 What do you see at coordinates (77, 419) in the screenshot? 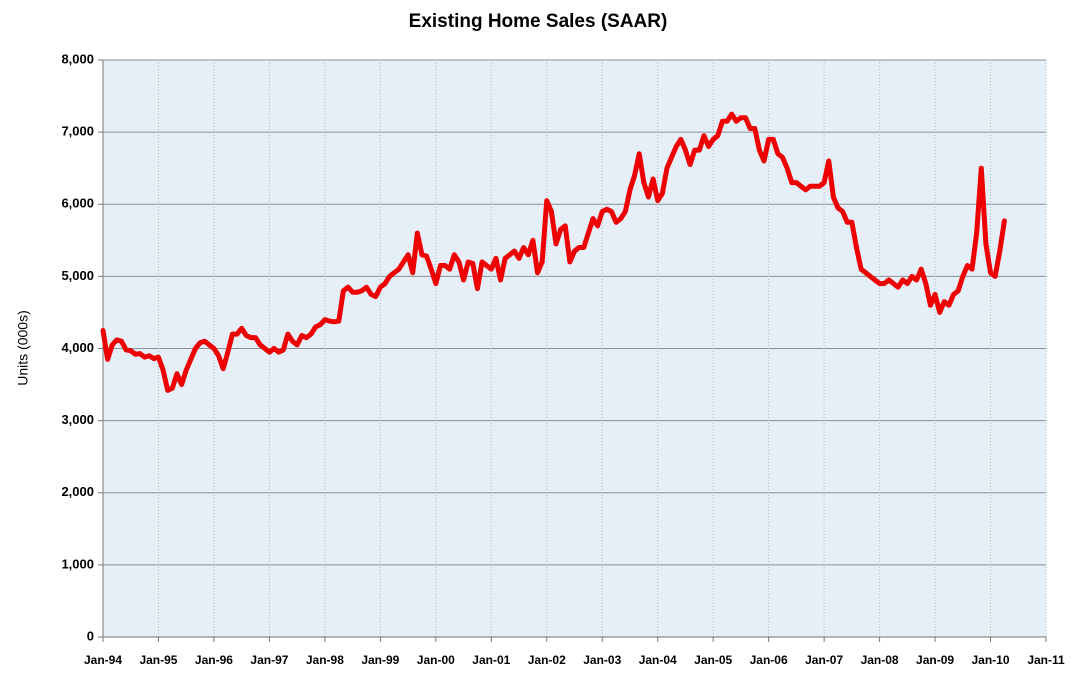
I see `y-tick-label: 3,000` at bounding box center [77, 419].